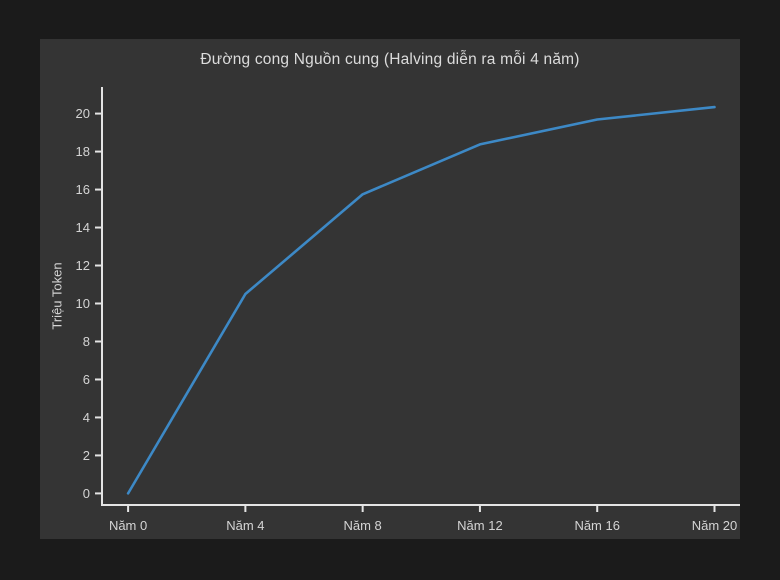 The height and width of the screenshot is (580, 780). I want to click on y-tick-label: 20, so click(83, 113).